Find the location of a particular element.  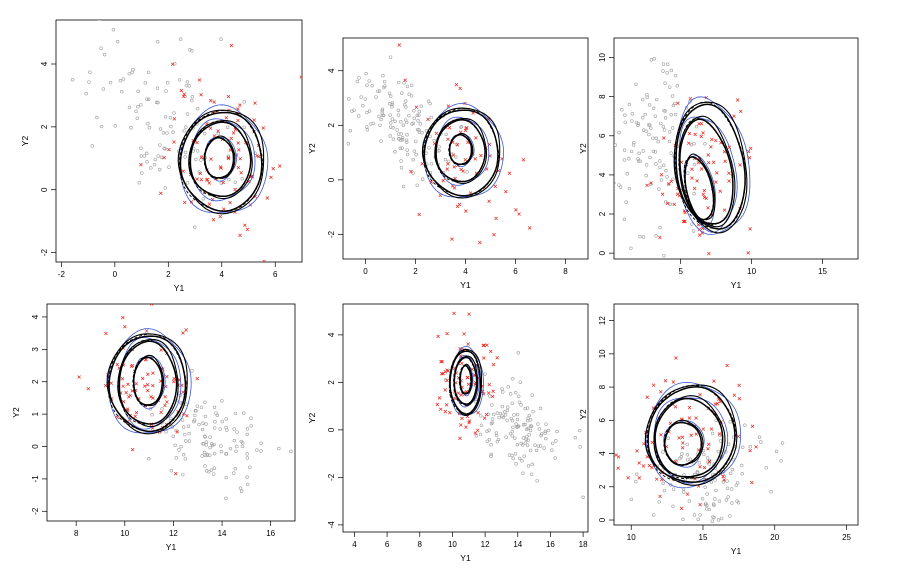

y-tick-label: -4 is located at coordinates (331, 525).